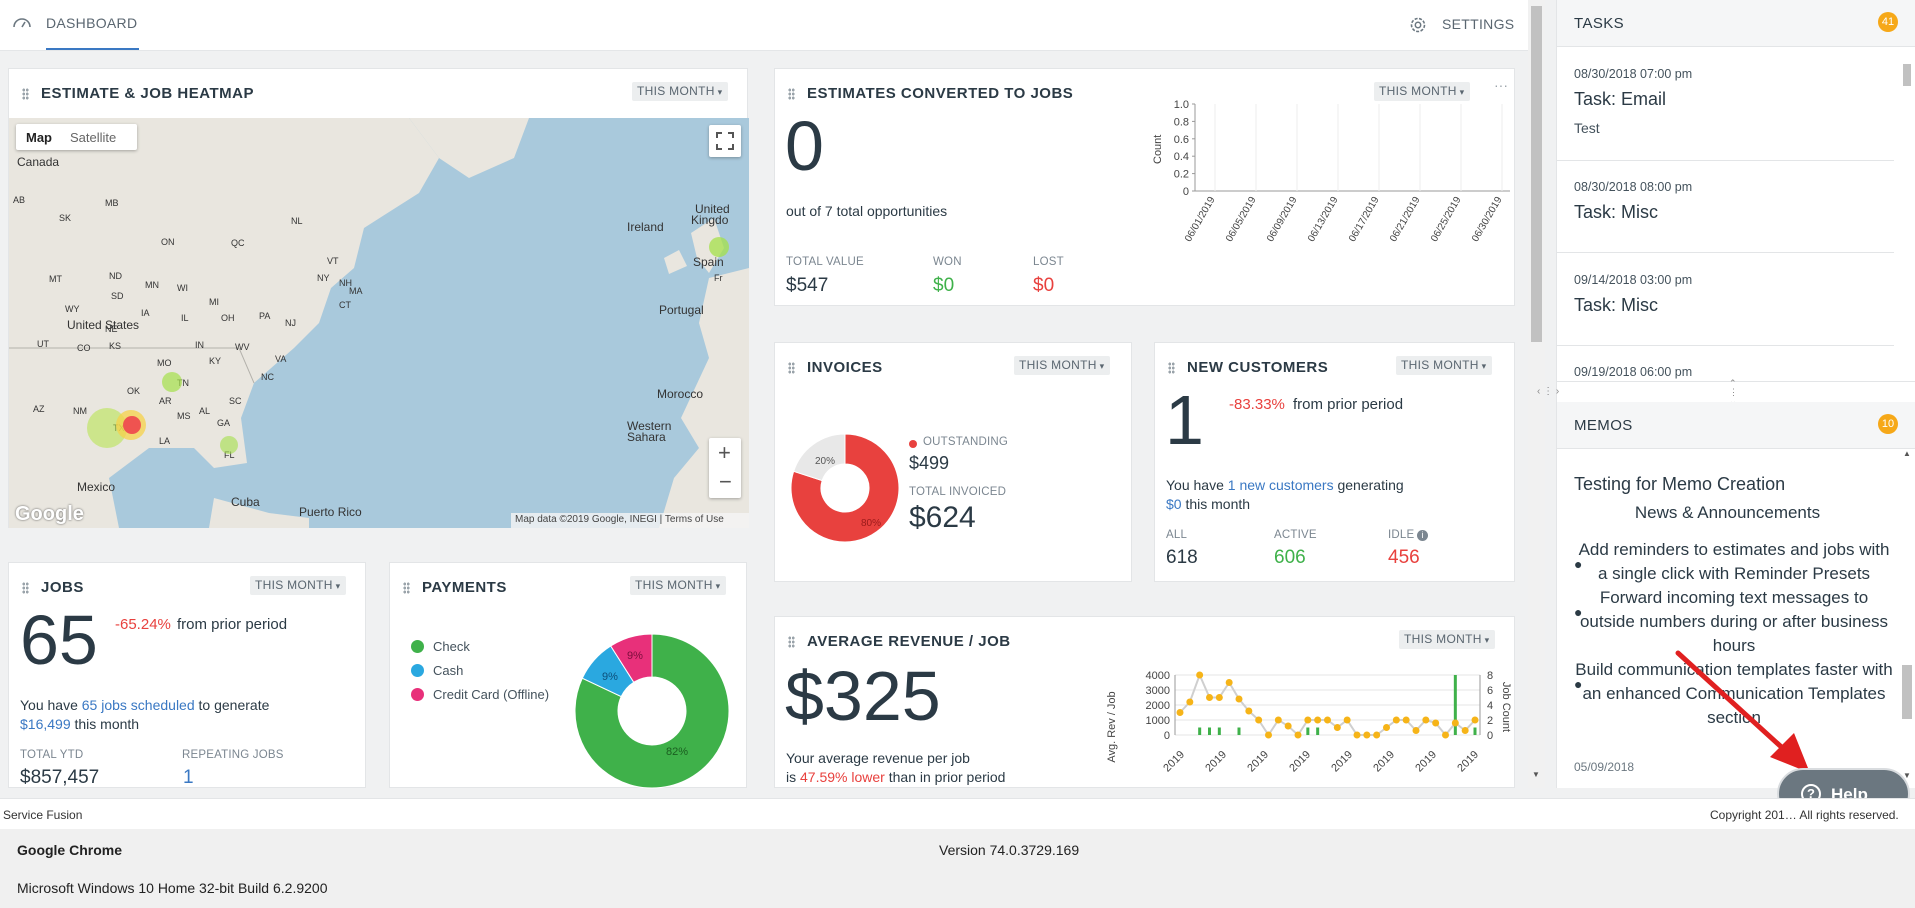  I want to click on total-value: $547, so click(807, 285).